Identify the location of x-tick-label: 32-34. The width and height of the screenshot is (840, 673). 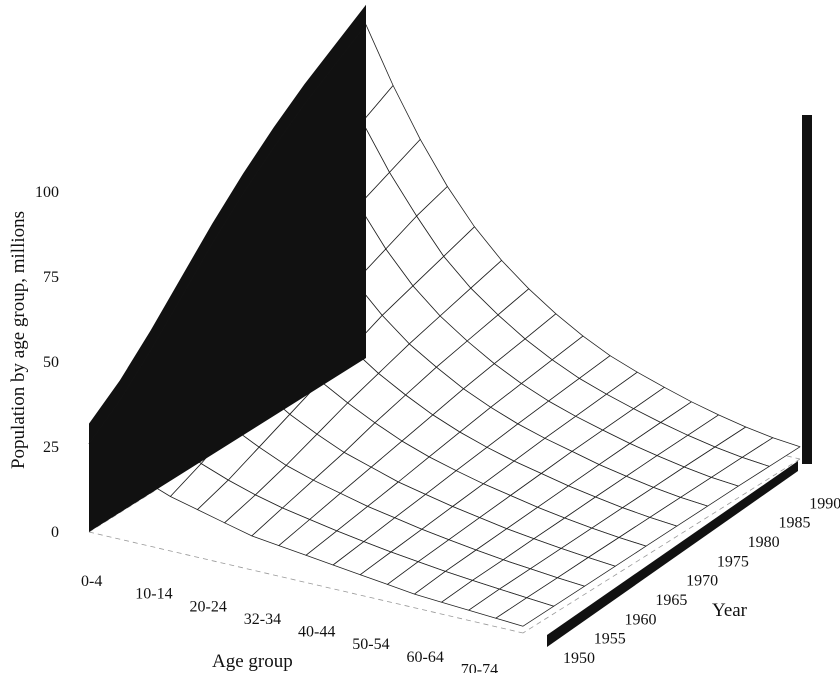
(262, 619).